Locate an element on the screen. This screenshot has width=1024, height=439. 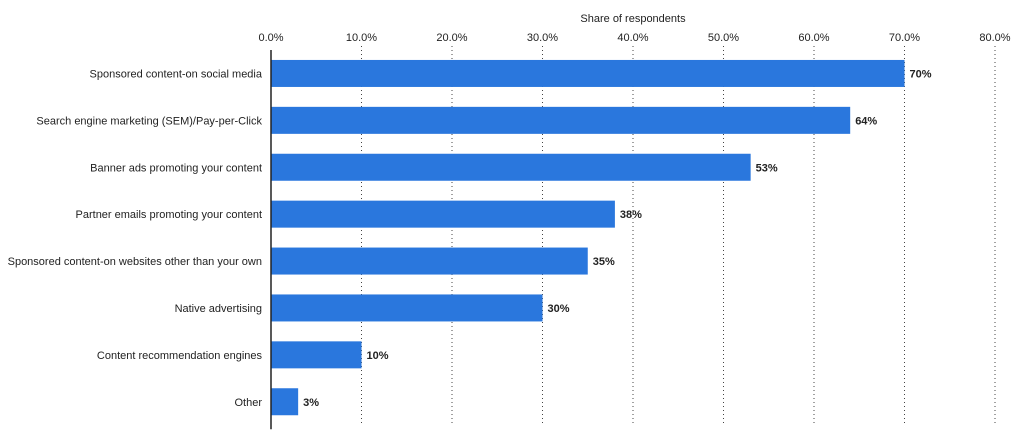
x-tick-label: 70.0% is located at coordinates (904, 38).